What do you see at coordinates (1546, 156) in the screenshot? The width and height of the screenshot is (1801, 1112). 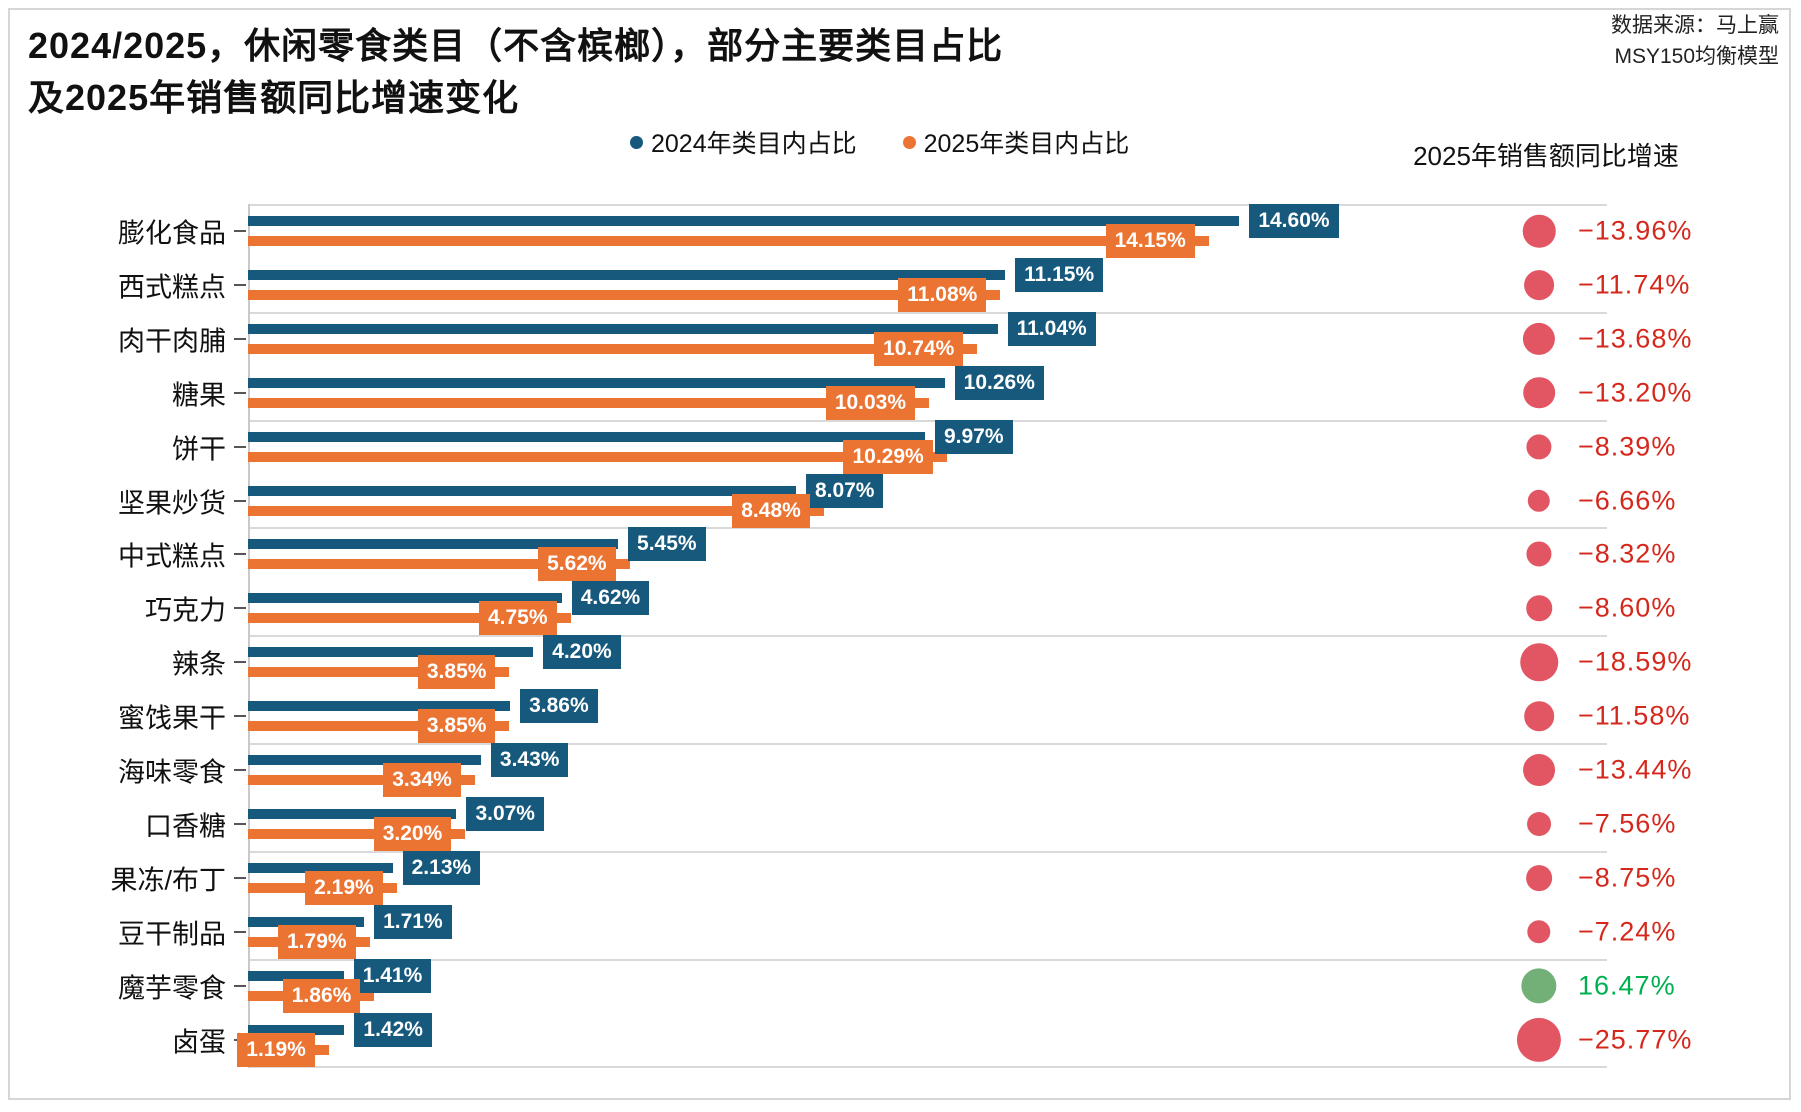 I see `growth-column-header: 2025年销售额同比增速` at bounding box center [1546, 156].